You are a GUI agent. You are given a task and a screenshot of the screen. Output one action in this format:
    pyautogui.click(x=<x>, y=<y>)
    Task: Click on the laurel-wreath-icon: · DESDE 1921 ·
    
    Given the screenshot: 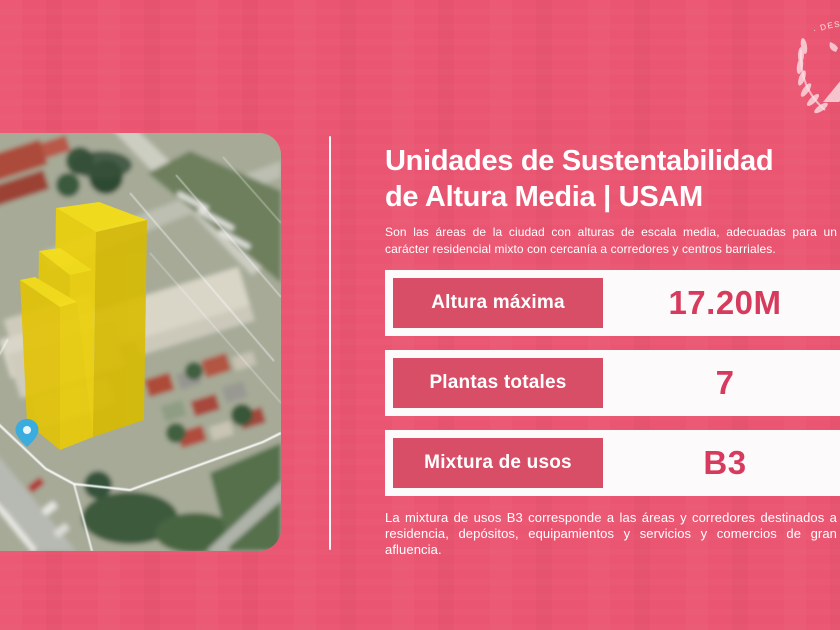 What is the action you would take?
    pyautogui.click(x=818, y=66)
    